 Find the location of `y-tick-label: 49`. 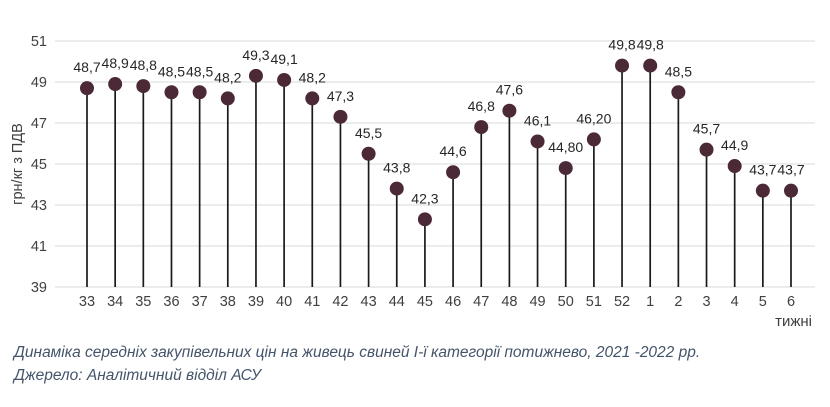

y-tick-label: 49 is located at coordinates (39, 83).